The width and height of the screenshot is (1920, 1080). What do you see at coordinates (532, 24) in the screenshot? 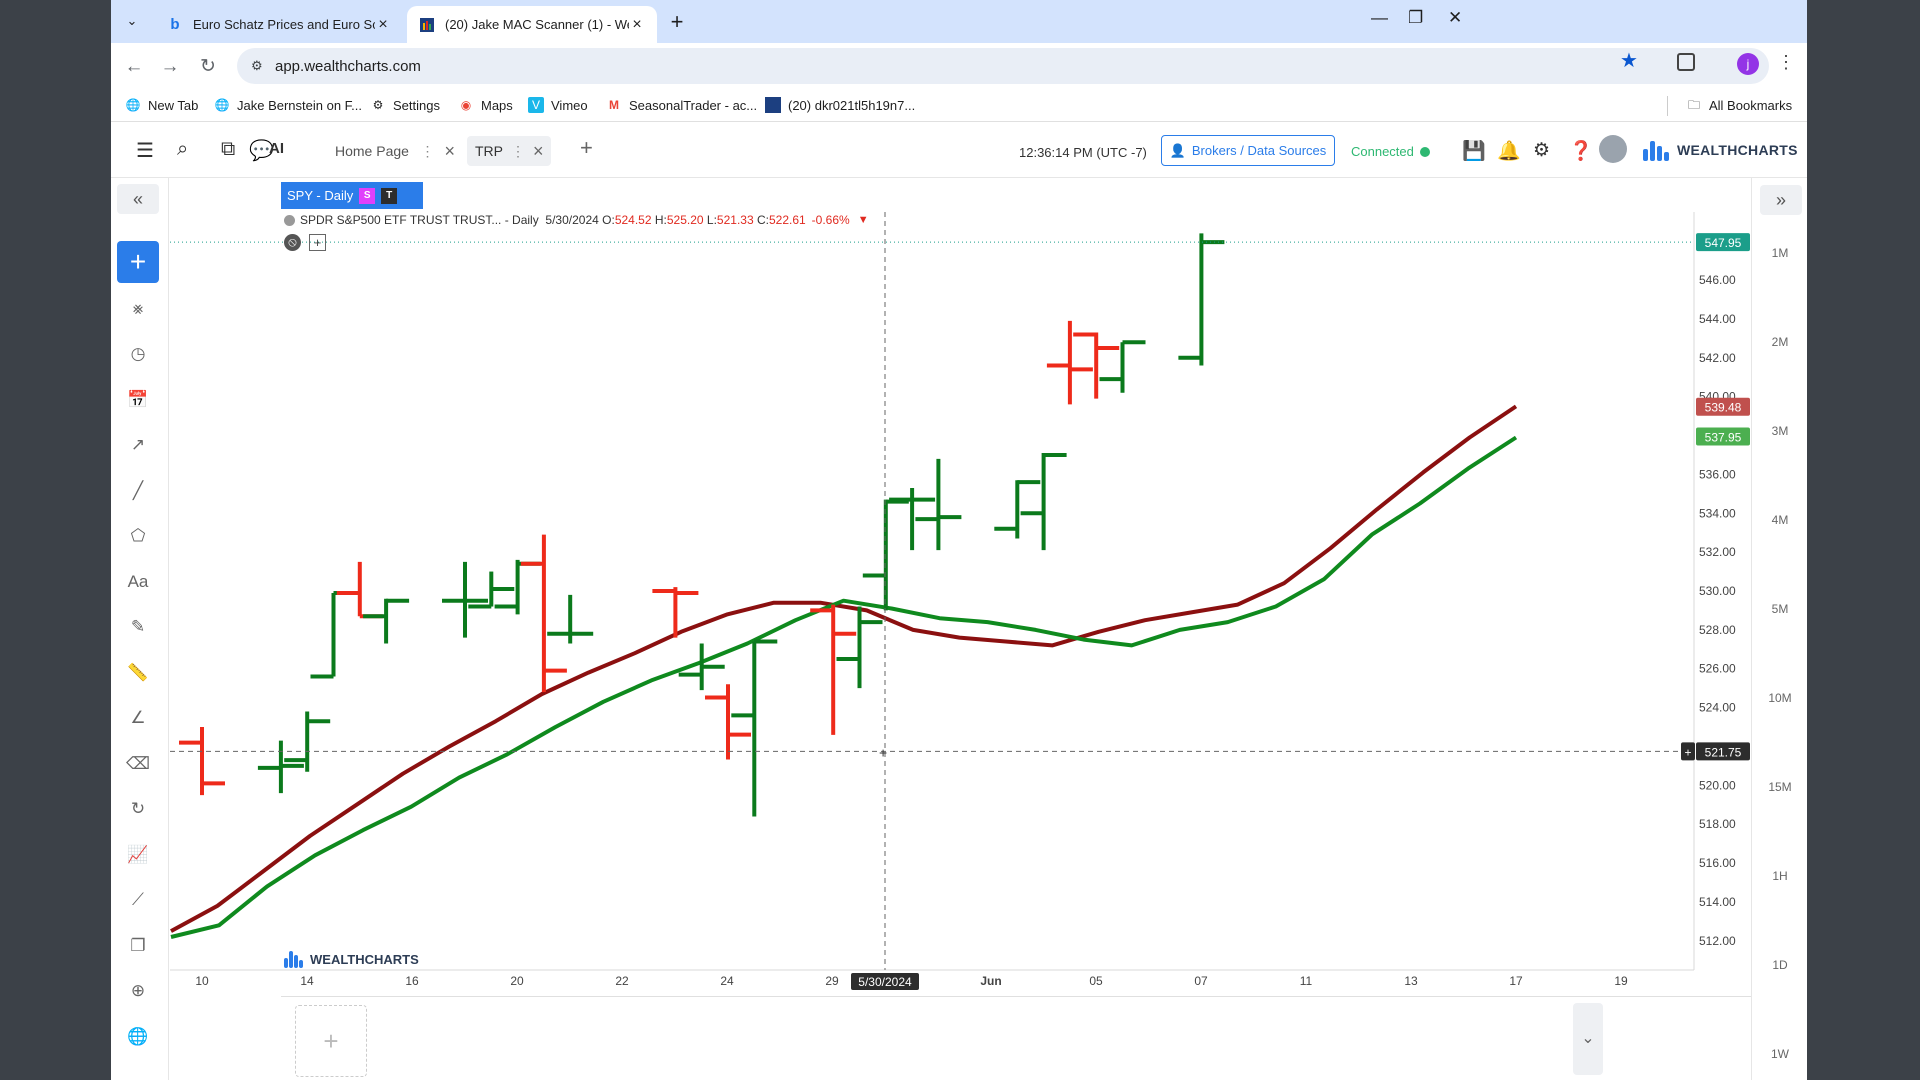
I see `browser-tab-jake-mac-scanner: (20) Jake MAC Scanner (1) - We ×` at bounding box center [532, 24].